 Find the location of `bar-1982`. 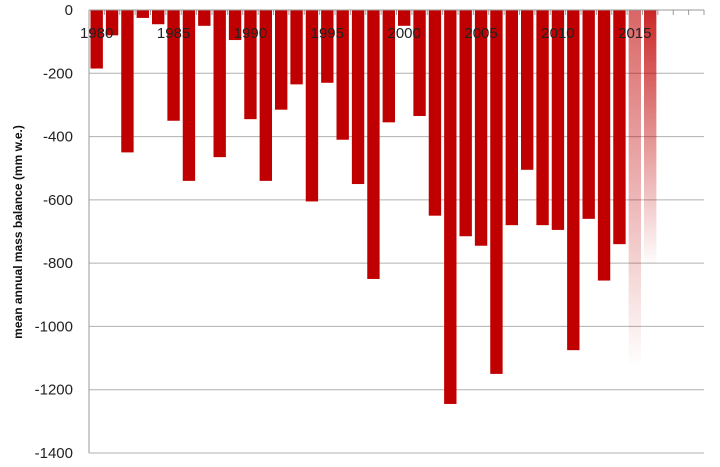

bar-1982 is located at coordinates (127, 81).